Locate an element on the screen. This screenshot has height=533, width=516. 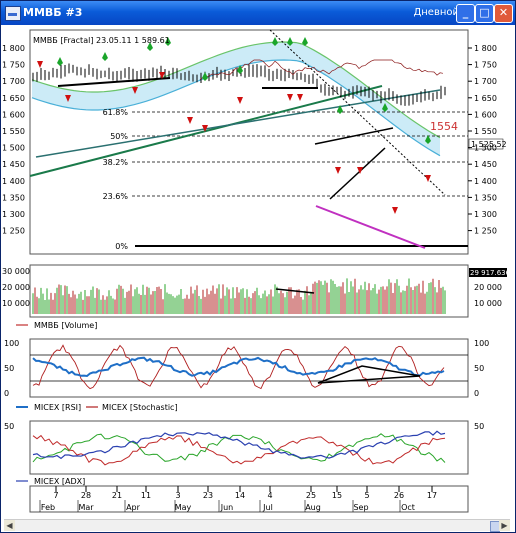
day-label: 15 is located at coordinates (337, 495).